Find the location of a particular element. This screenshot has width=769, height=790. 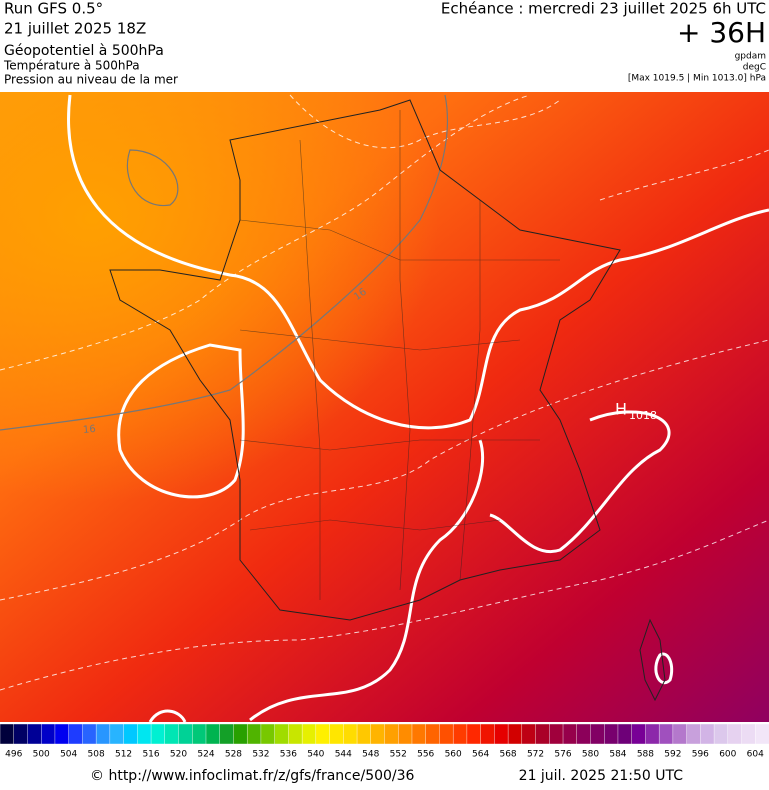

colorbar-tick-label: 584 is located at coordinates (617, 755).